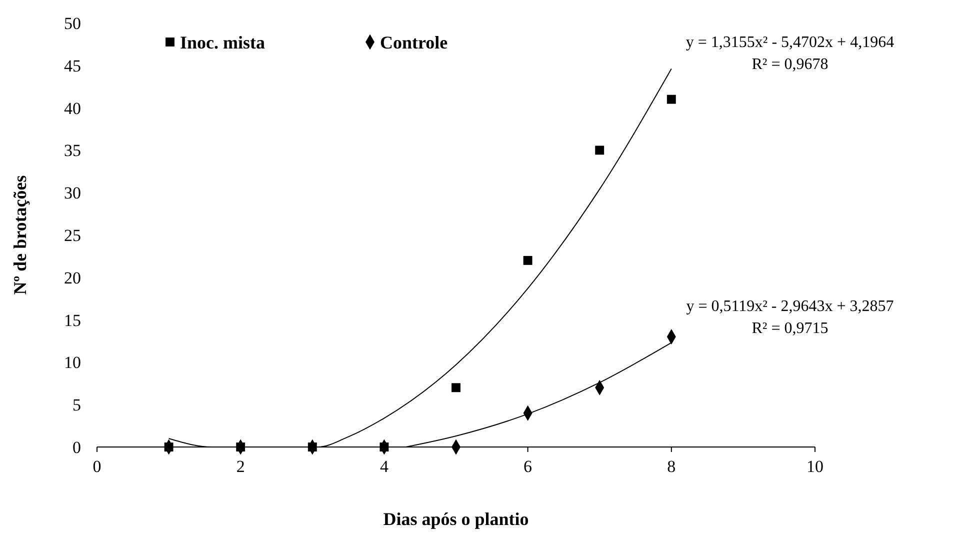 The width and height of the screenshot is (968, 533). What do you see at coordinates (790, 328) in the screenshot?
I see `annotation: R² = 0,9715` at bounding box center [790, 328].